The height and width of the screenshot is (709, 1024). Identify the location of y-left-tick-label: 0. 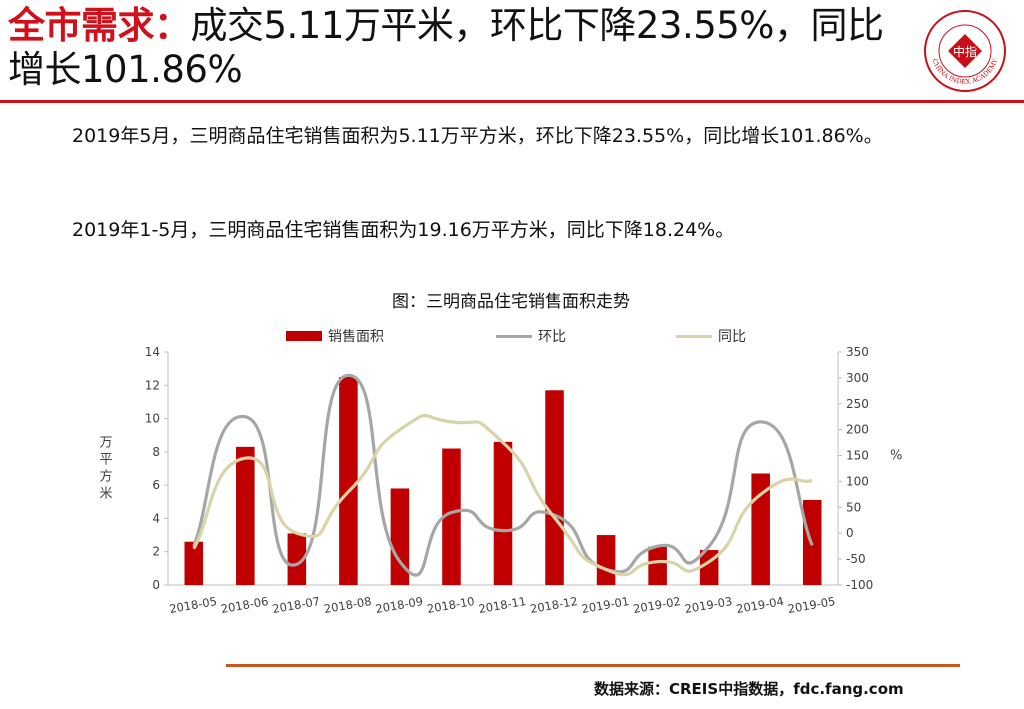
(156, 585).